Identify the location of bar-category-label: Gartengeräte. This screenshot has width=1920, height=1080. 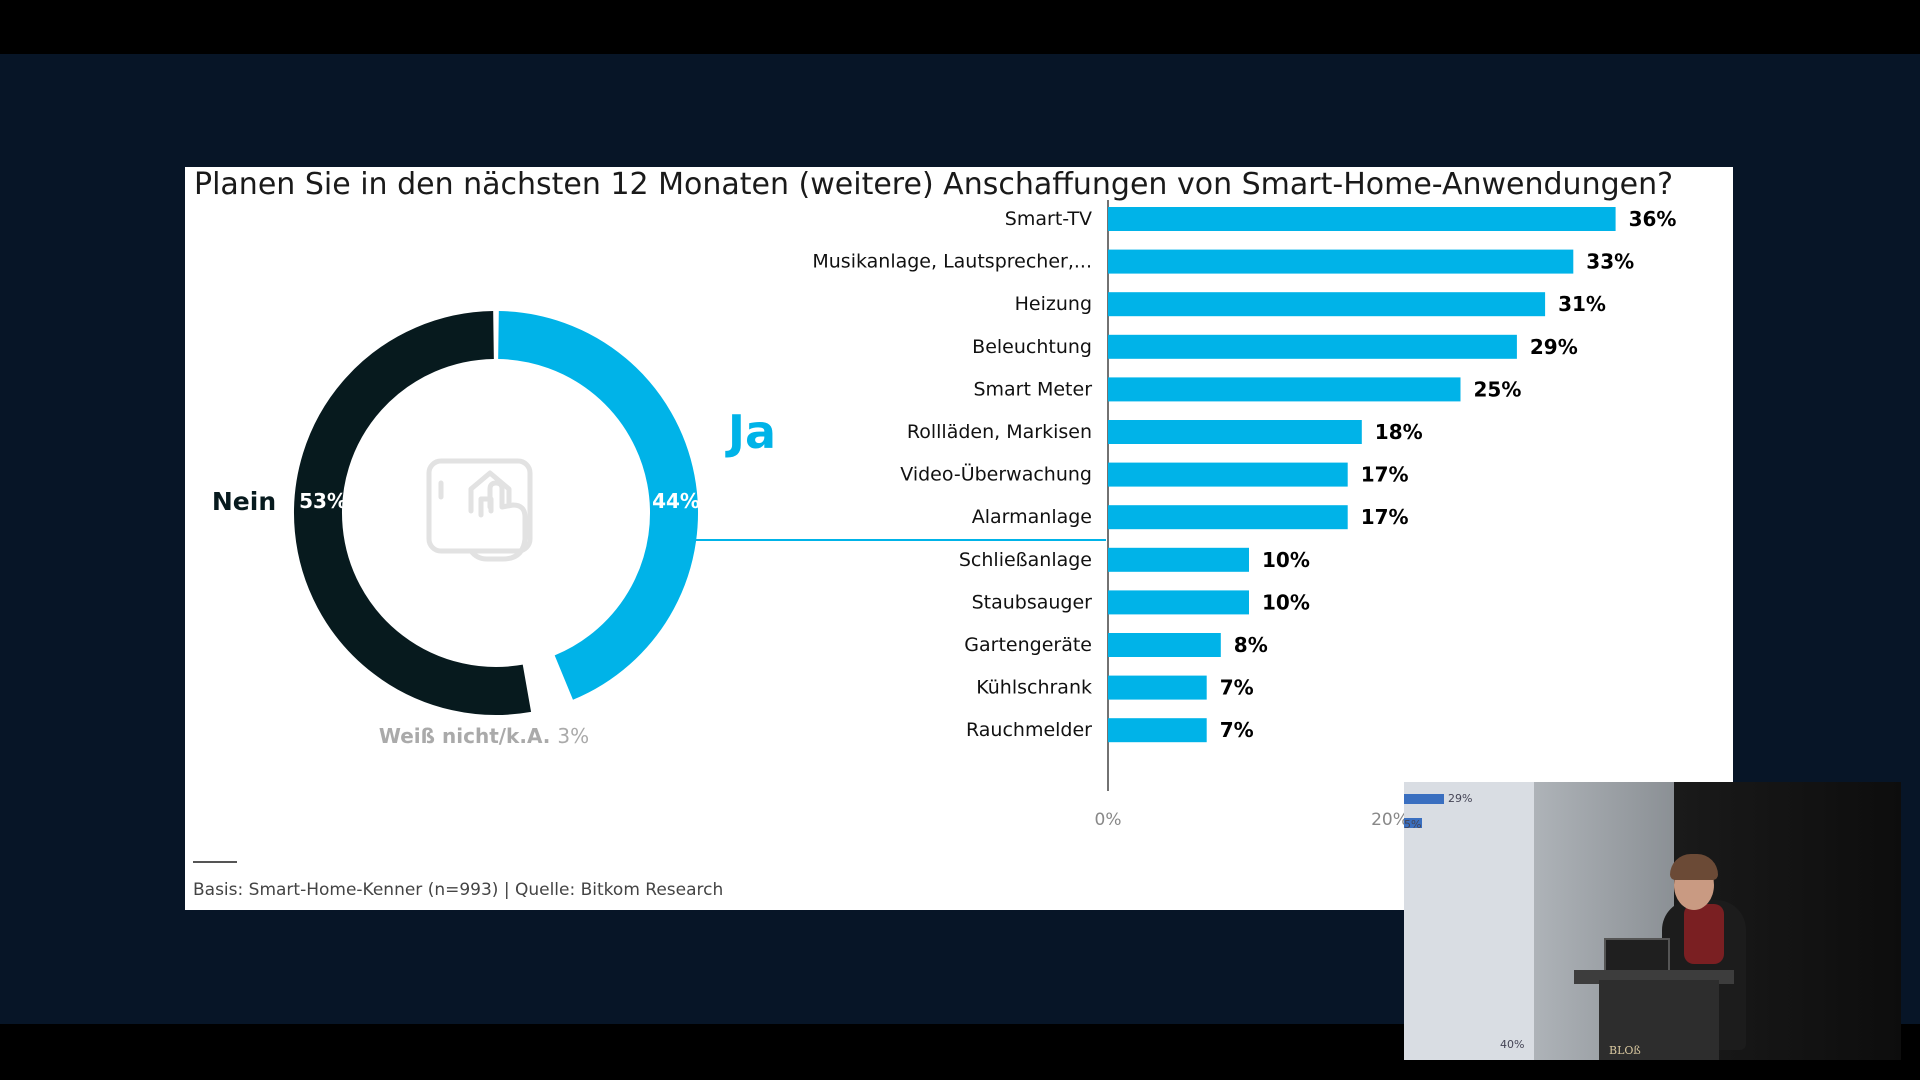
(1028, 645).